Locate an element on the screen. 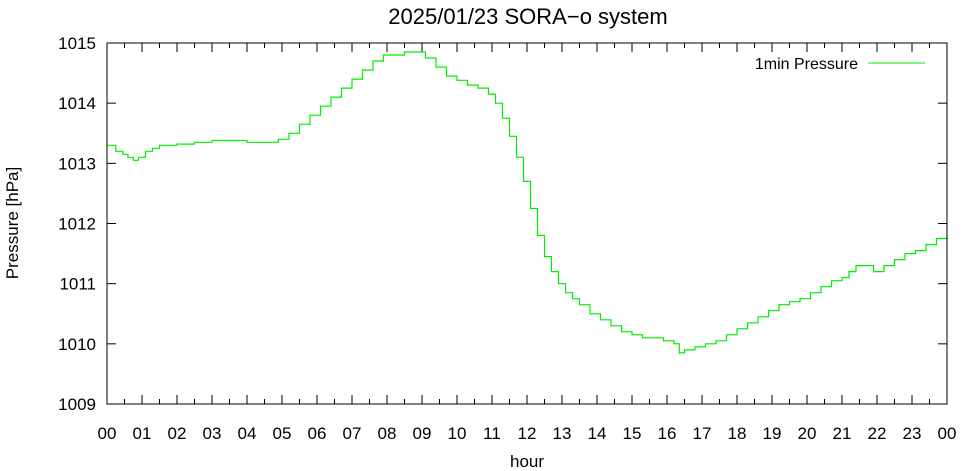 The height and width of the screenshot is (471, 961). x-tick-label: 13 is located at coordinates (562, 433).